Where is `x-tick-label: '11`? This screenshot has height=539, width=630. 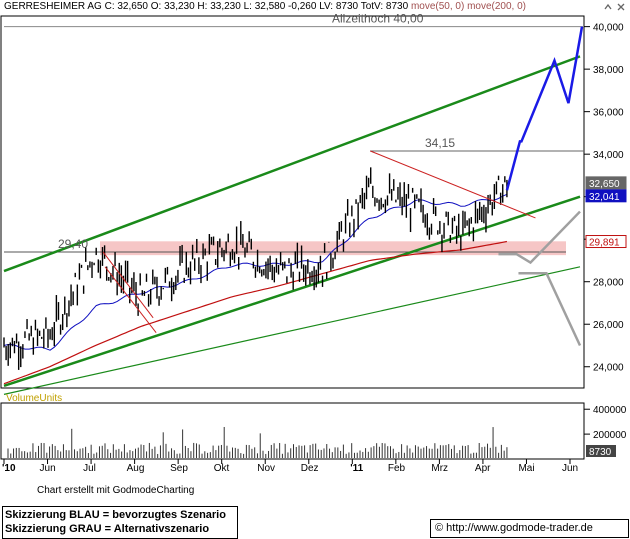
x-tick-label: '11 is located at coordinates (356, 468).